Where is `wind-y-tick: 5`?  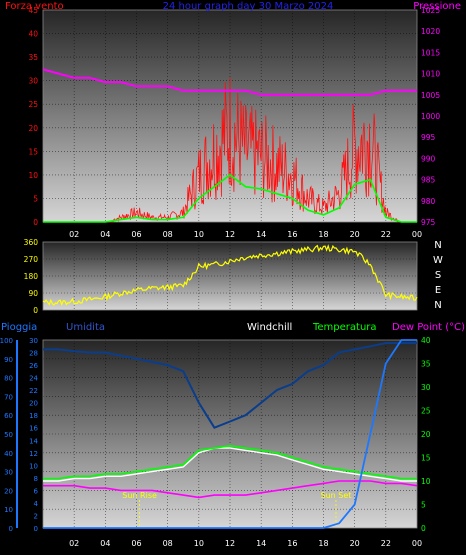
wind-y-tick: 5 is located at coordinates (35, 198).